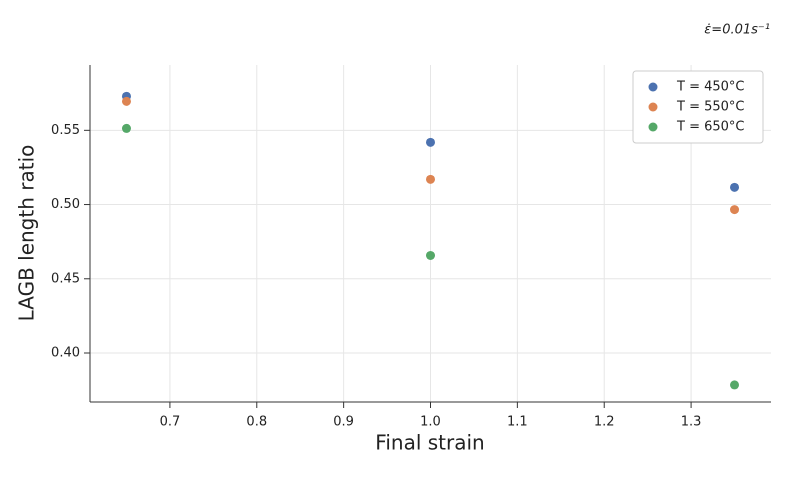 The image size is (789, 477). Describe the element at coordinates (343, 422) in the screenshot. I see `x-tick-label: 0.9` at that location.